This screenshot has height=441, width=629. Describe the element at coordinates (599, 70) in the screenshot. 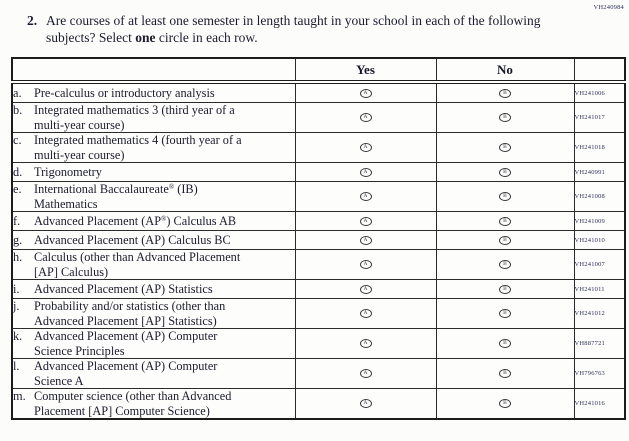

I see `header-code-cell` at that location.